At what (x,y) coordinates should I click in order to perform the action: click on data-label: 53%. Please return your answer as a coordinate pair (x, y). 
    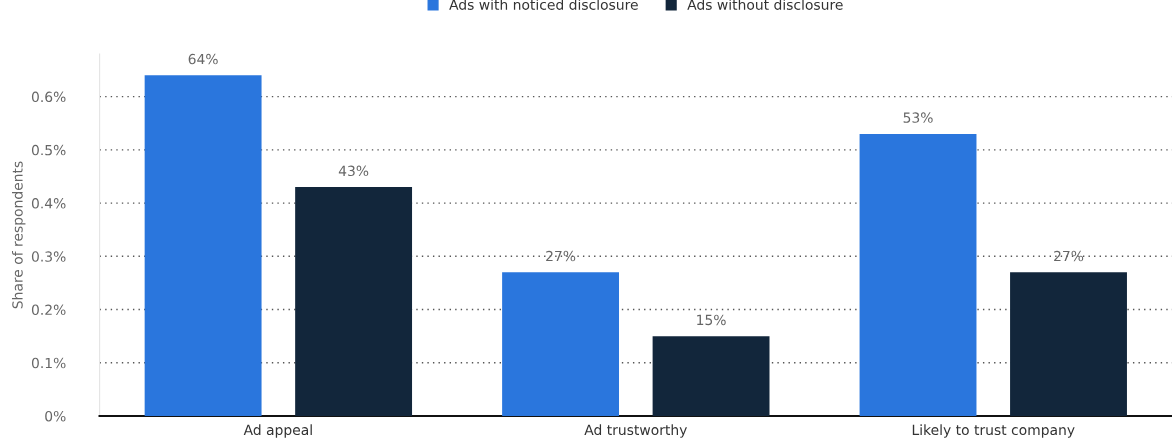
    Looking at the image, I should click on (918, 117).